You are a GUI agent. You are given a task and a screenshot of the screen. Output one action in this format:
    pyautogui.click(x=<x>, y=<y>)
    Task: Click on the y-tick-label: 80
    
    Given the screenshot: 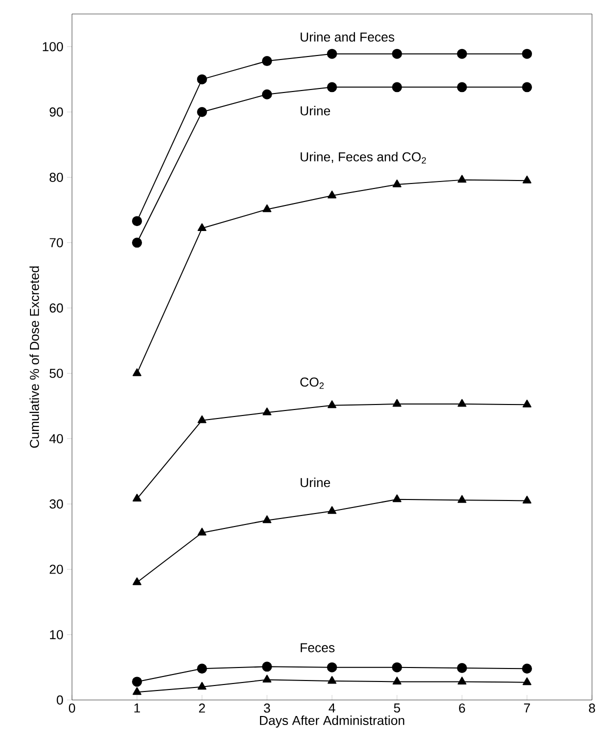 What is the action you would take?
    pyautogui.click(x=56, y=177)
    